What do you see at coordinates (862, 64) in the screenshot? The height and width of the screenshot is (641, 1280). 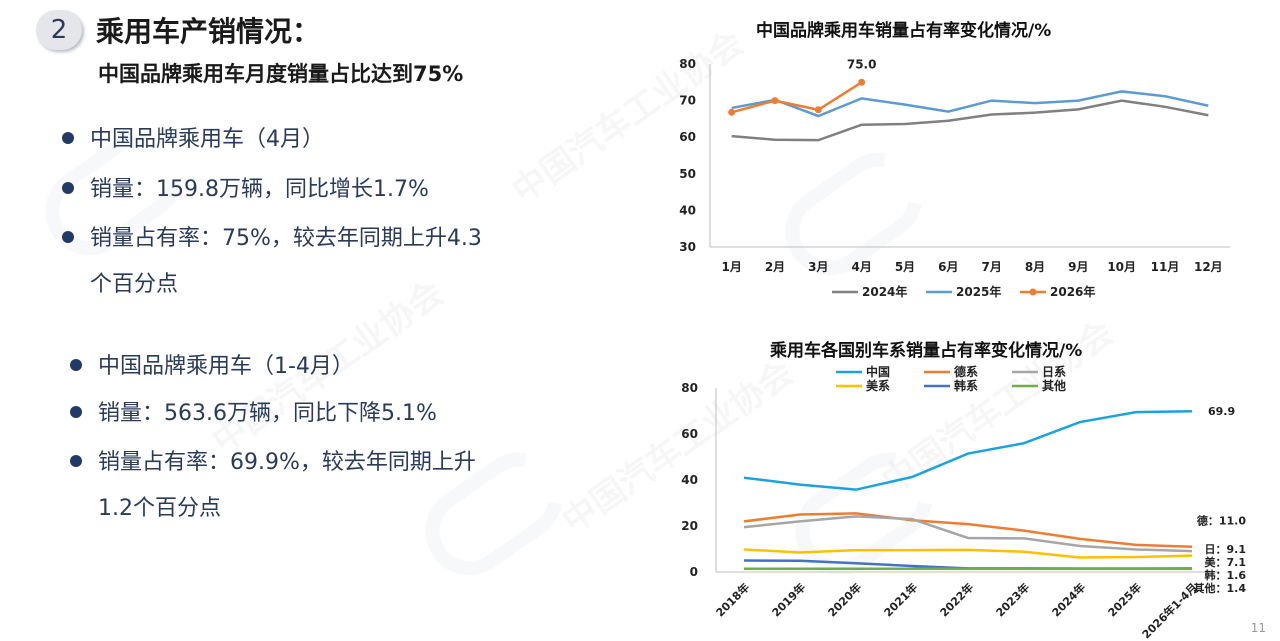 I see `data-label: 75.0` at bounding box center [862, 64].